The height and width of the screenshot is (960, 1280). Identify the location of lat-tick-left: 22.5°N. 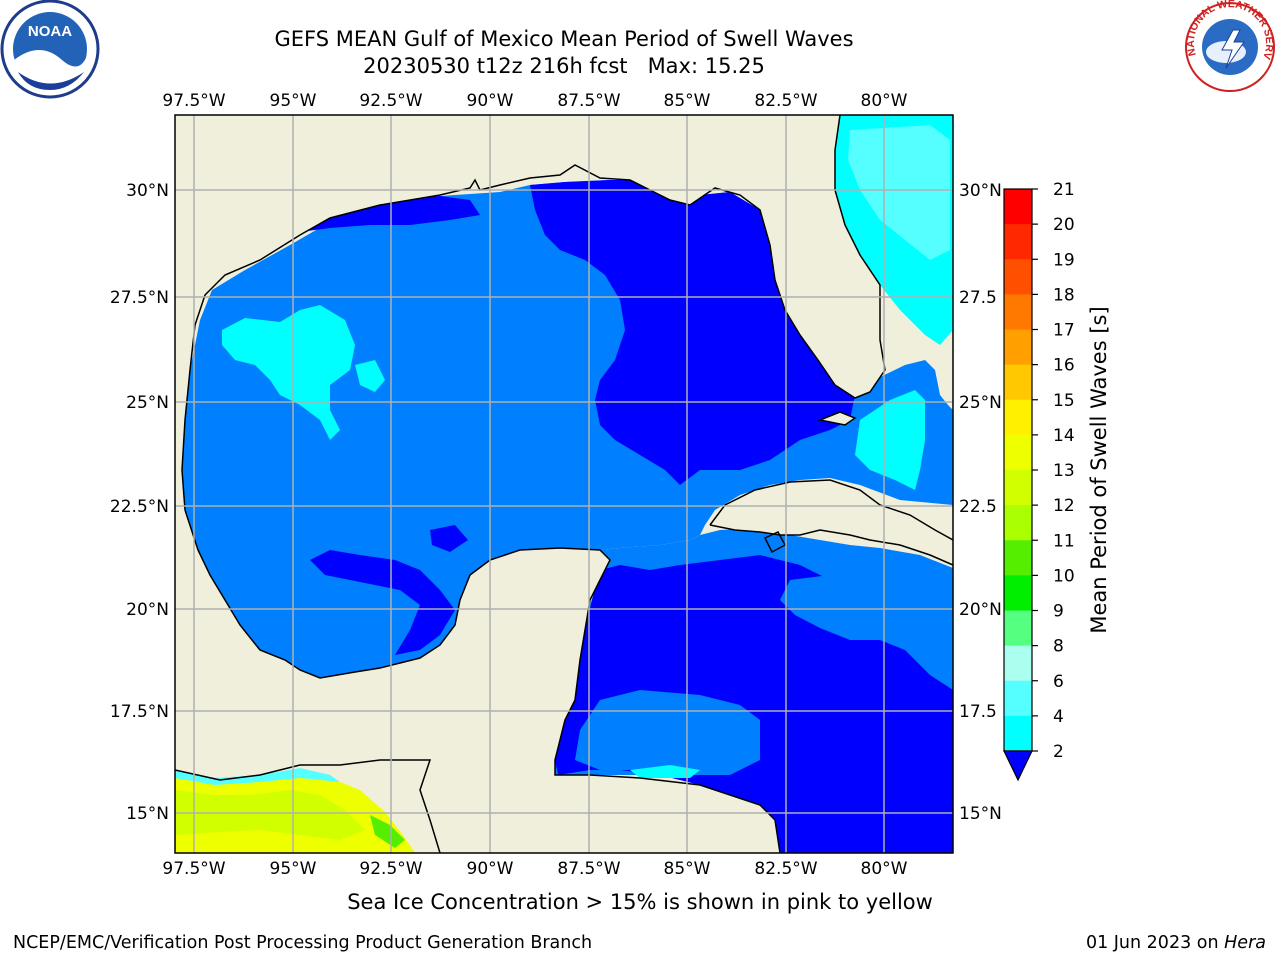
(139, 507).